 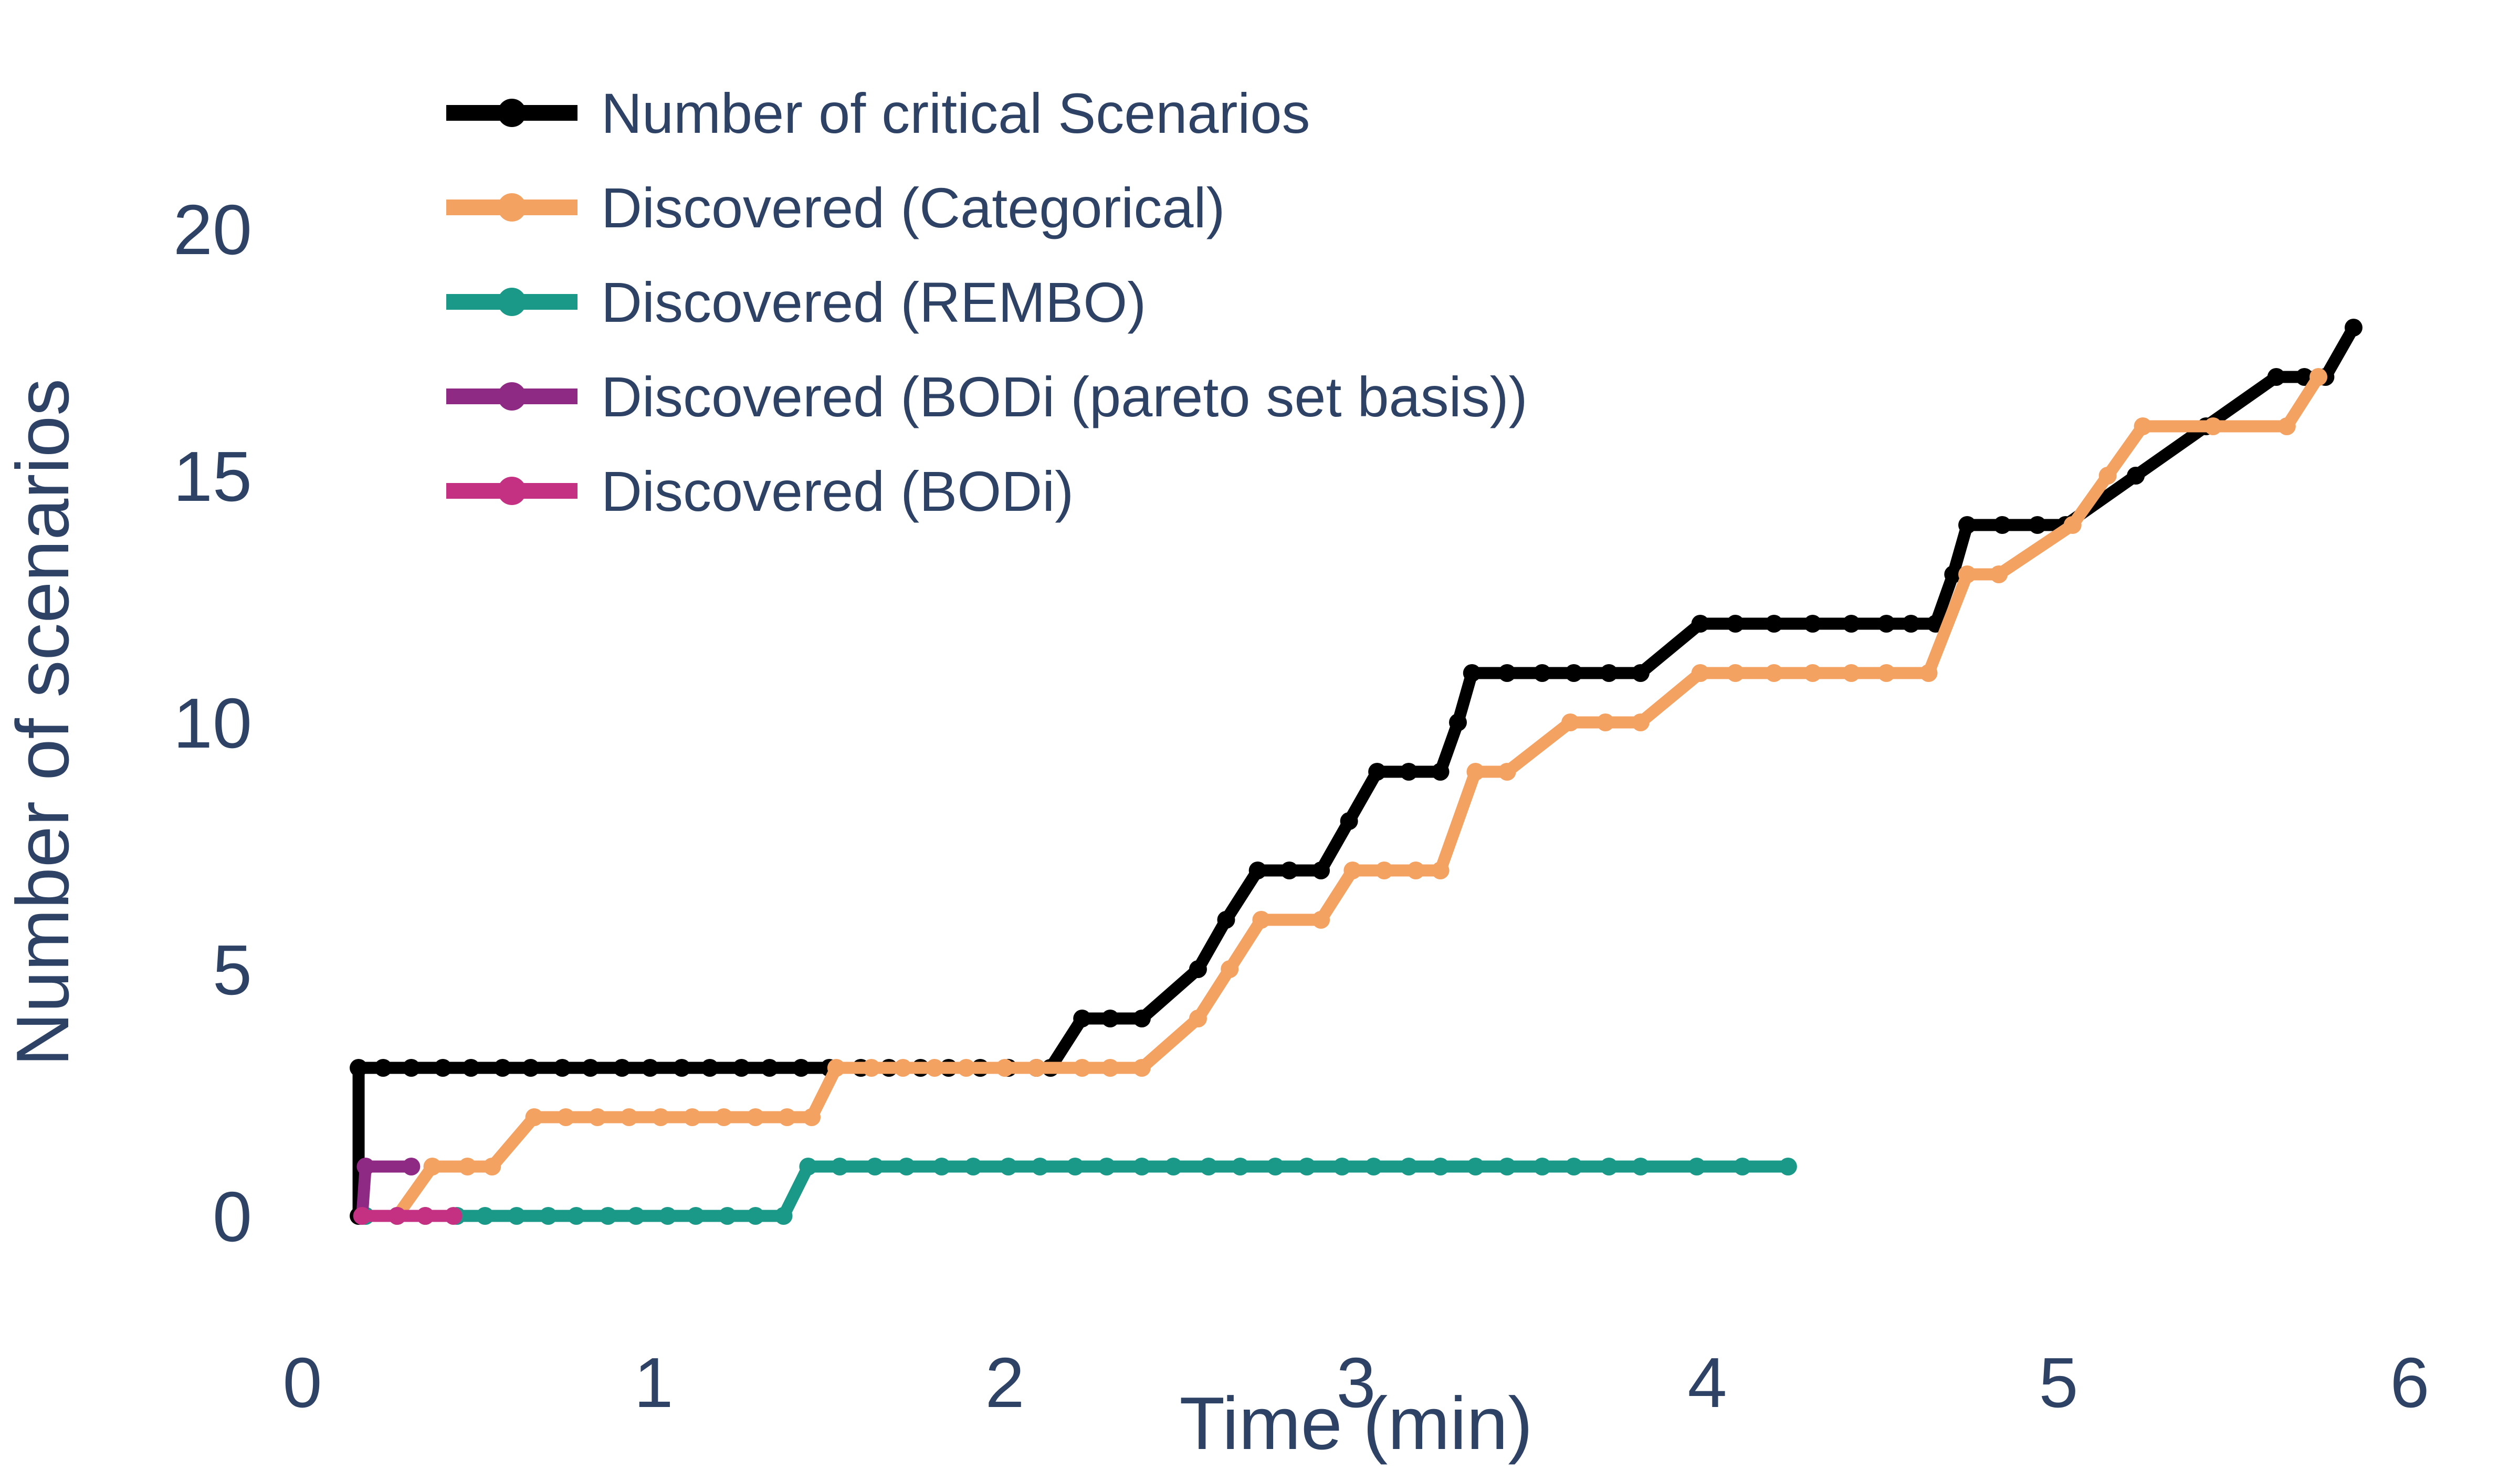 What do you see at coordinates (878, 113) in the screenshot?
I see `legend-item-number-of-critical-scenarios: Number of critical Scenarios` at bounding box center [878, 113].